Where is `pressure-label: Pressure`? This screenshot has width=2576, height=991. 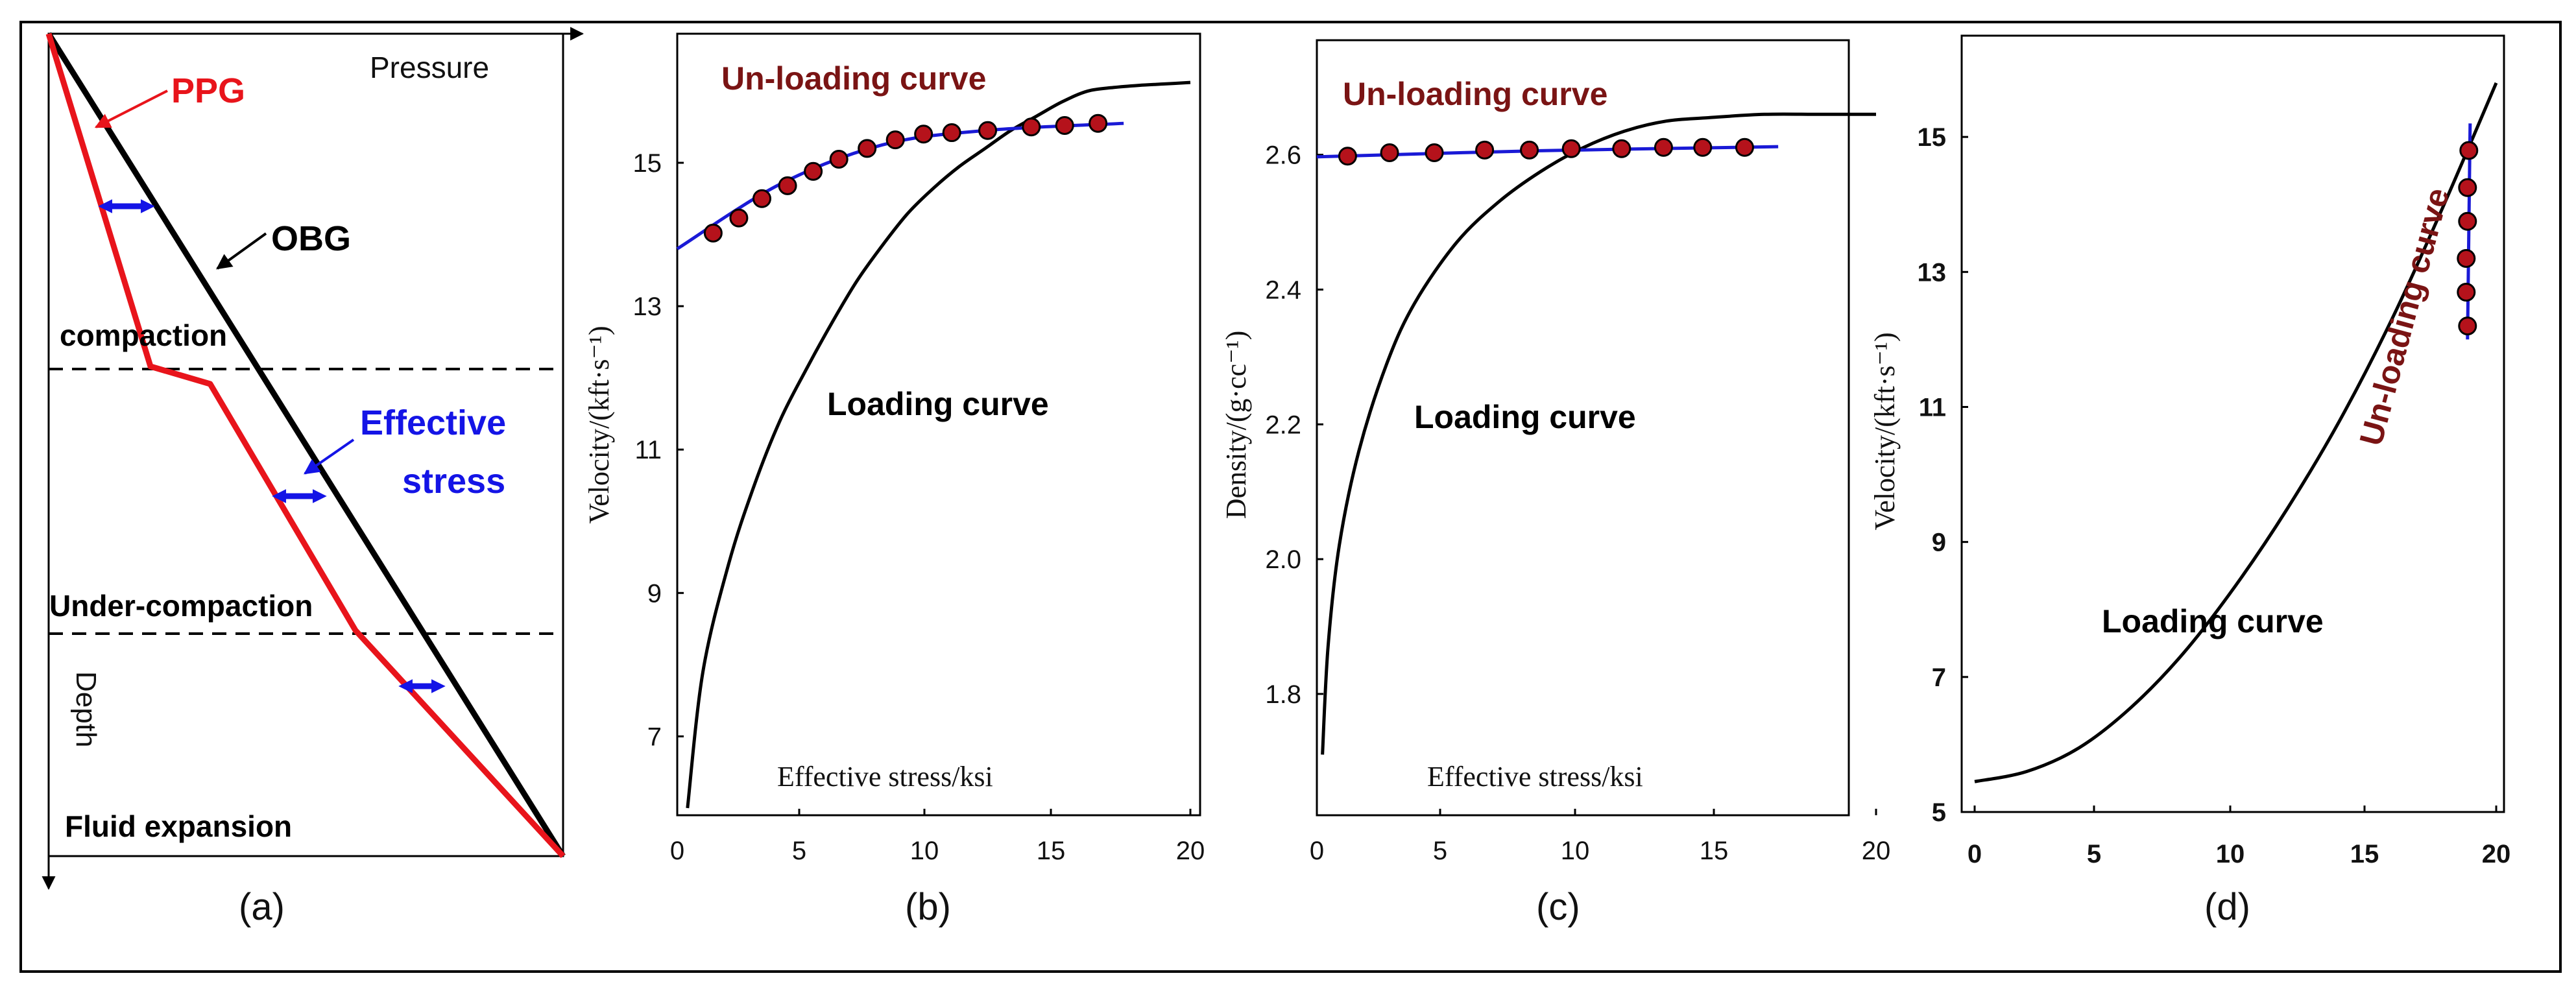
pressure-label: Pressure is located at coordinates (429, 68).